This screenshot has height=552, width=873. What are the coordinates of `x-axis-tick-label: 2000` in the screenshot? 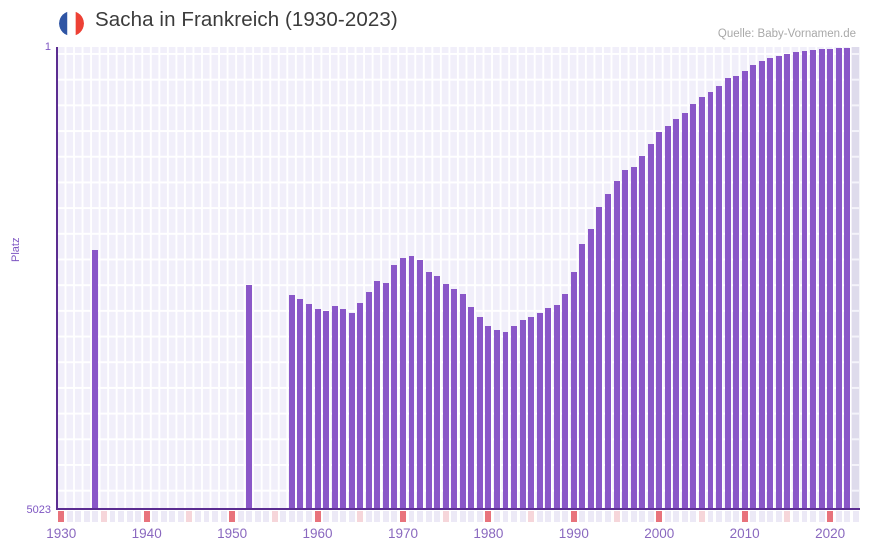 It's located at (659, 533).